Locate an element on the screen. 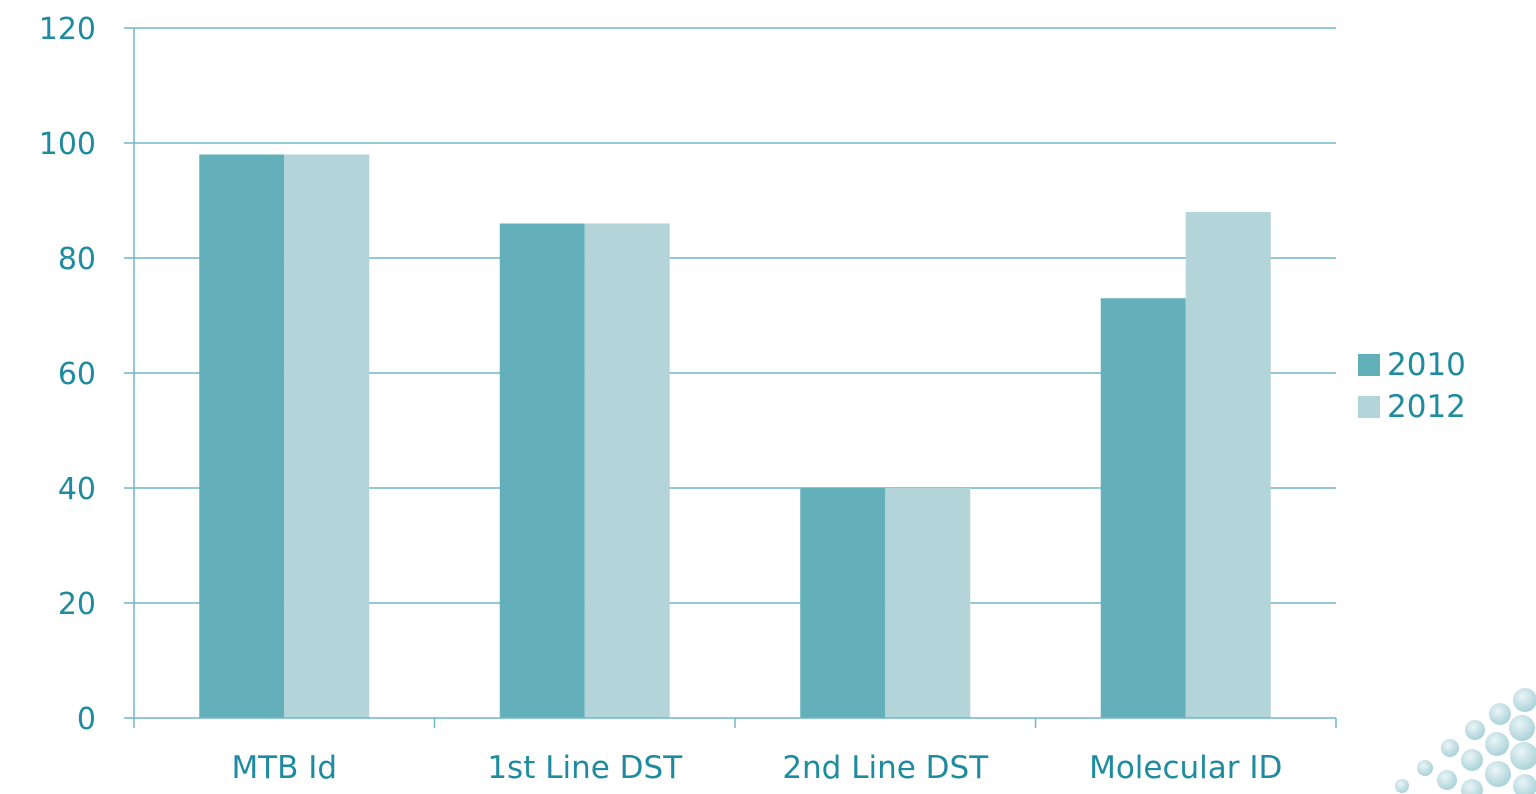 The height and width of the screenshot is (794, 1536). bar-2010-mtb-id is located at coordinates (242, 436).